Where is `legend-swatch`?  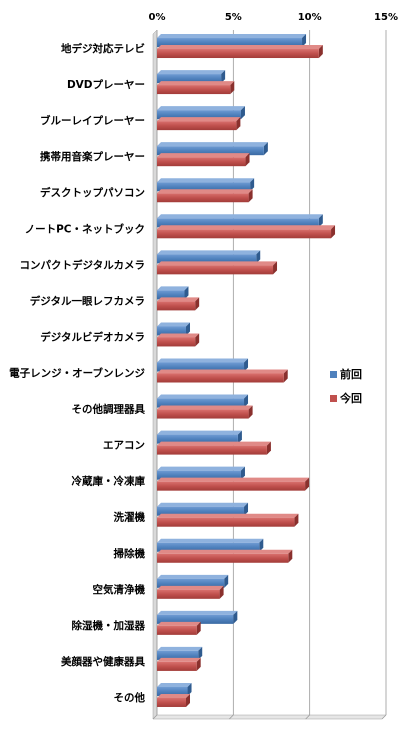
legend-swatch is located at coordinates (333, 398).